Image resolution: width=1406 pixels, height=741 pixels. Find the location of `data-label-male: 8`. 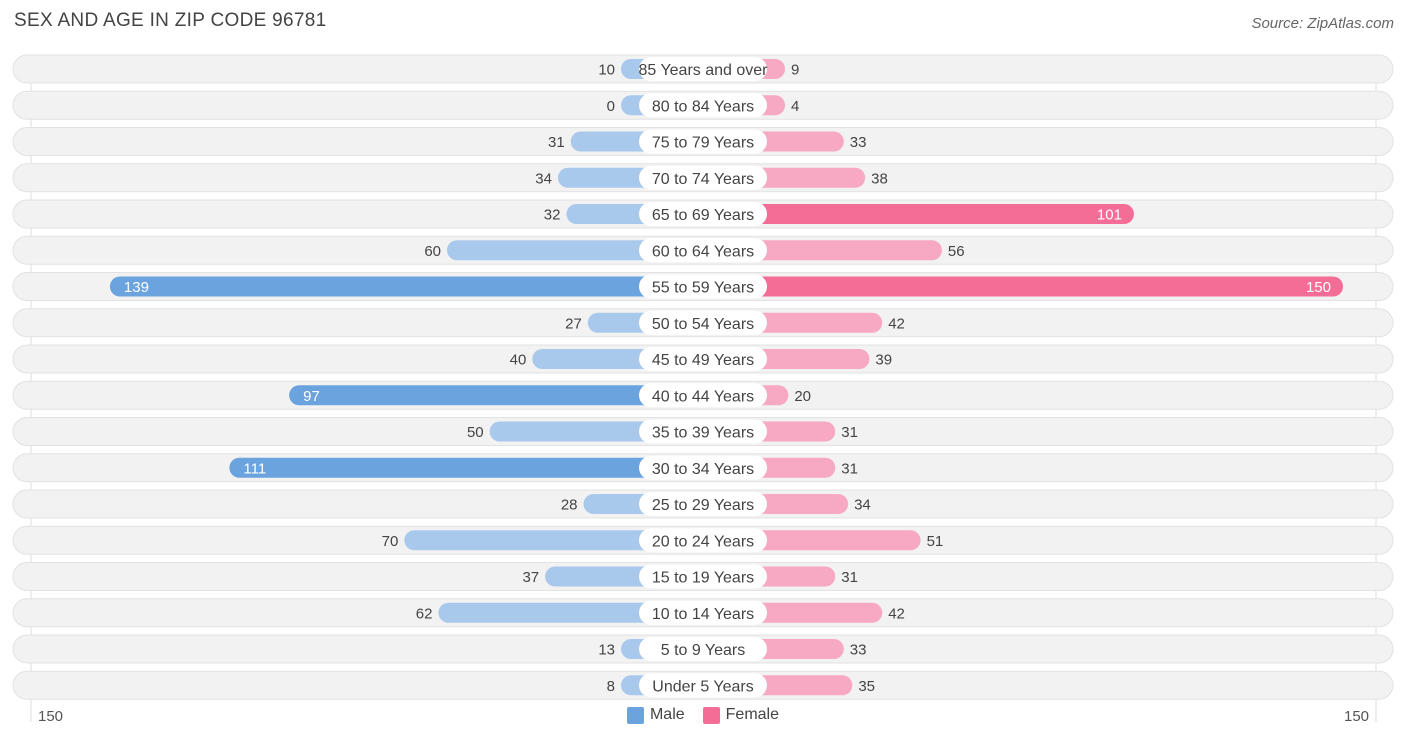

data-label-male: 8 is located at coordinates (611, 686).